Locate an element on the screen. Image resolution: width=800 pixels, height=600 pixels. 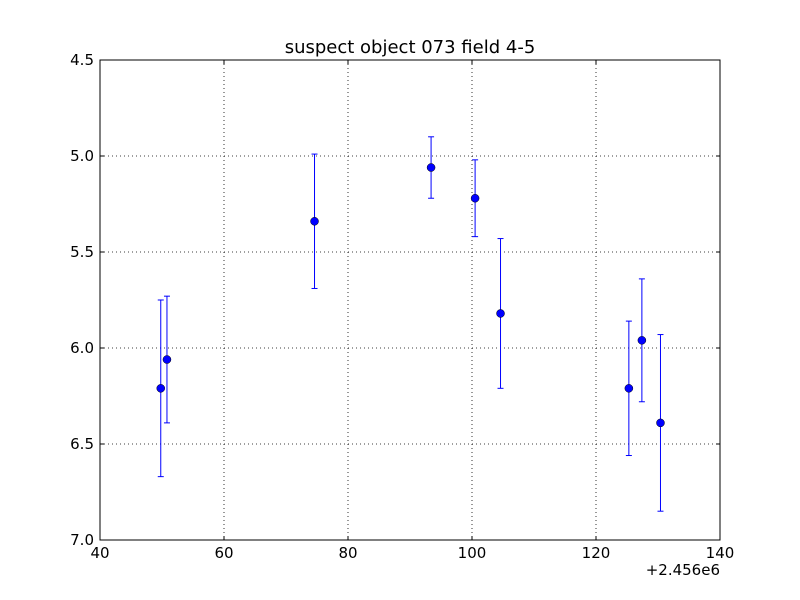
y-tick-label: 7.0 is located at coordinates (82, 540).